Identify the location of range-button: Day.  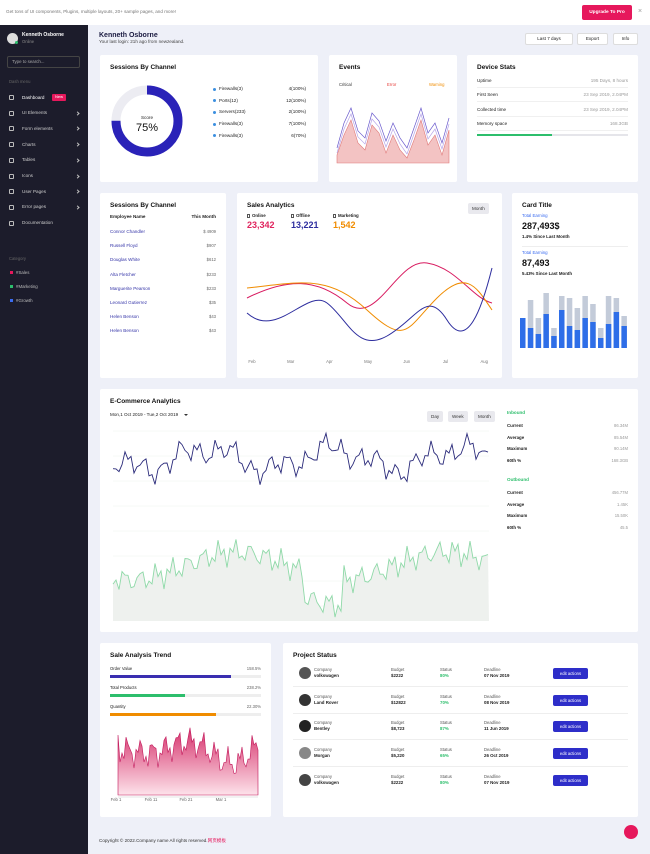
(435, 416).